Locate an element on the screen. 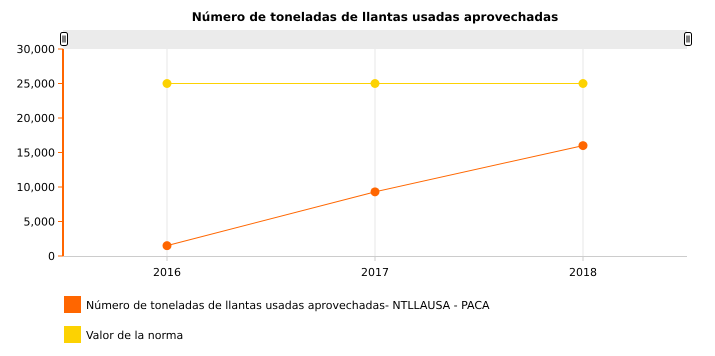  y-tick-label: 10,000 is located at coordinates (35, 187).